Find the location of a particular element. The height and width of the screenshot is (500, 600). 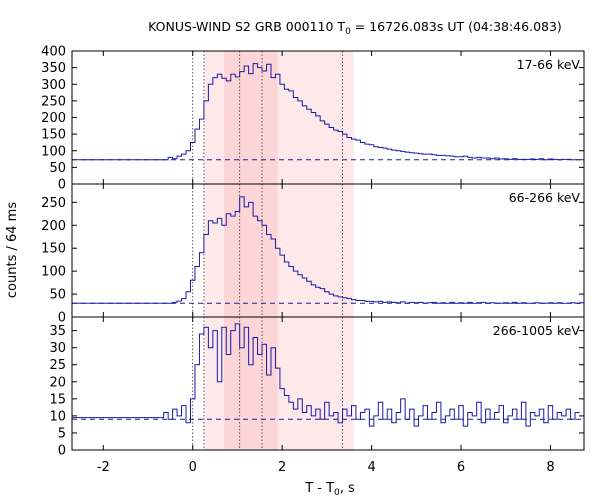

x-tick-label: 6 is located at coordinates (461, 467).